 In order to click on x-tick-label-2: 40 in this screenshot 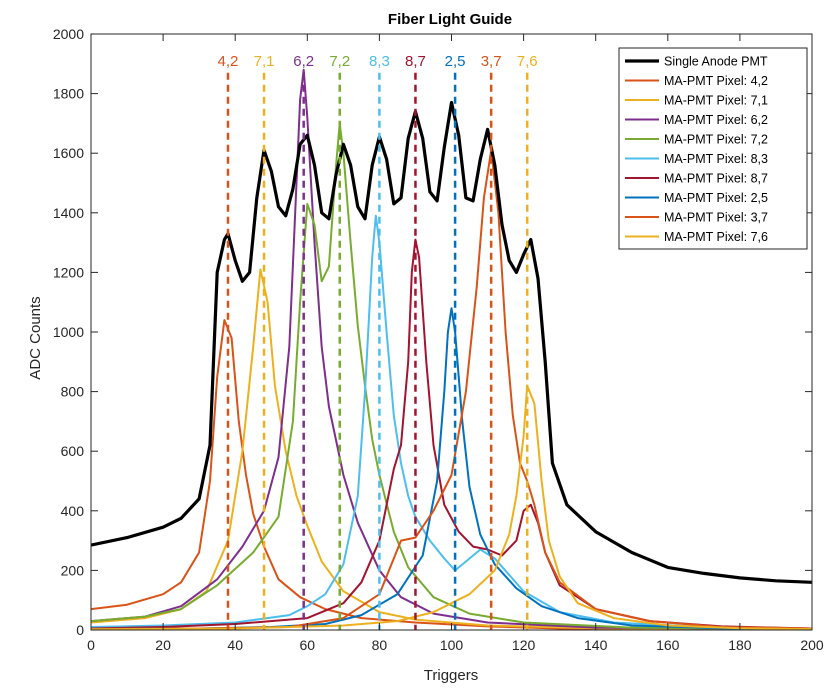, I will do `click(235, 645)`.